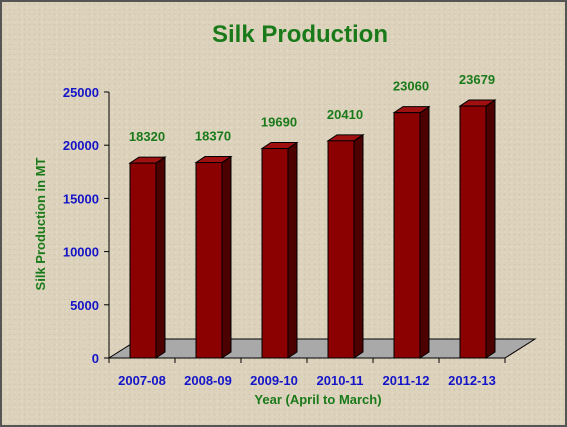  What do you see at coordinates (472, 380) in the screenshot?
I see `x-tick-label: 2012-13` at bounding box center [472, 380].